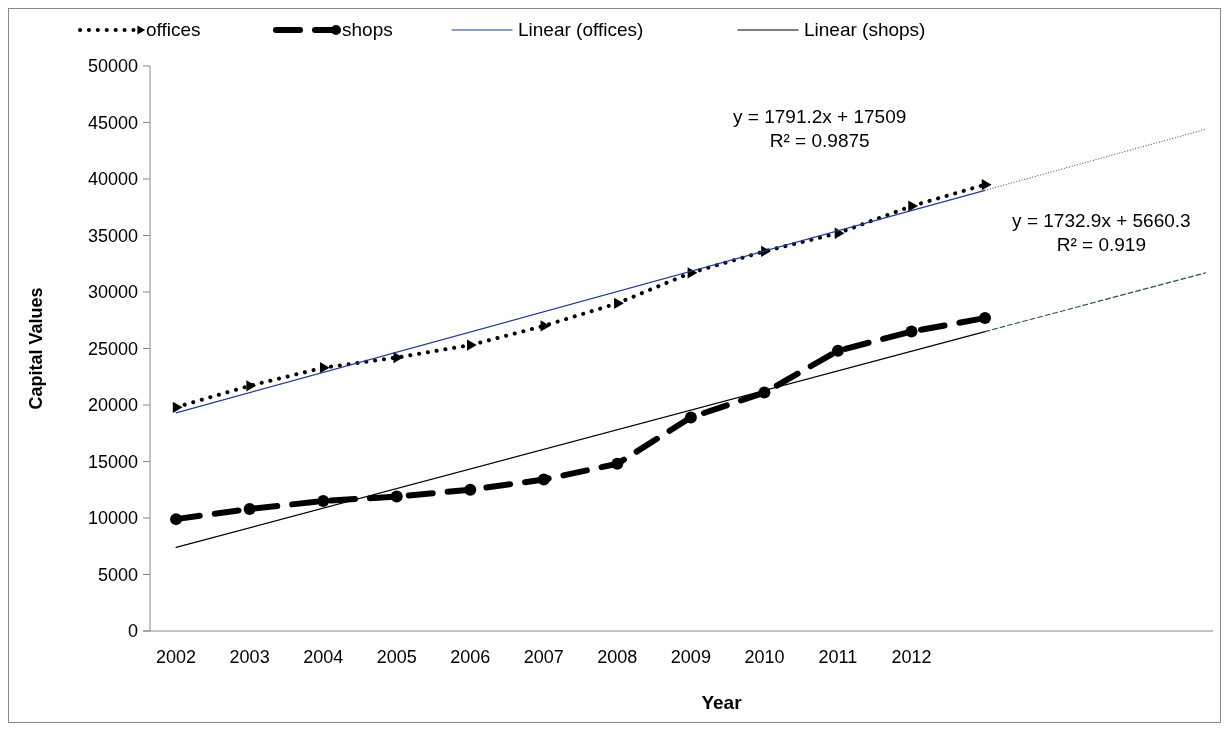  Describe the element at coordinates (112, 179) in the screenshot. I see `y-tick-label: 40000` at that location.